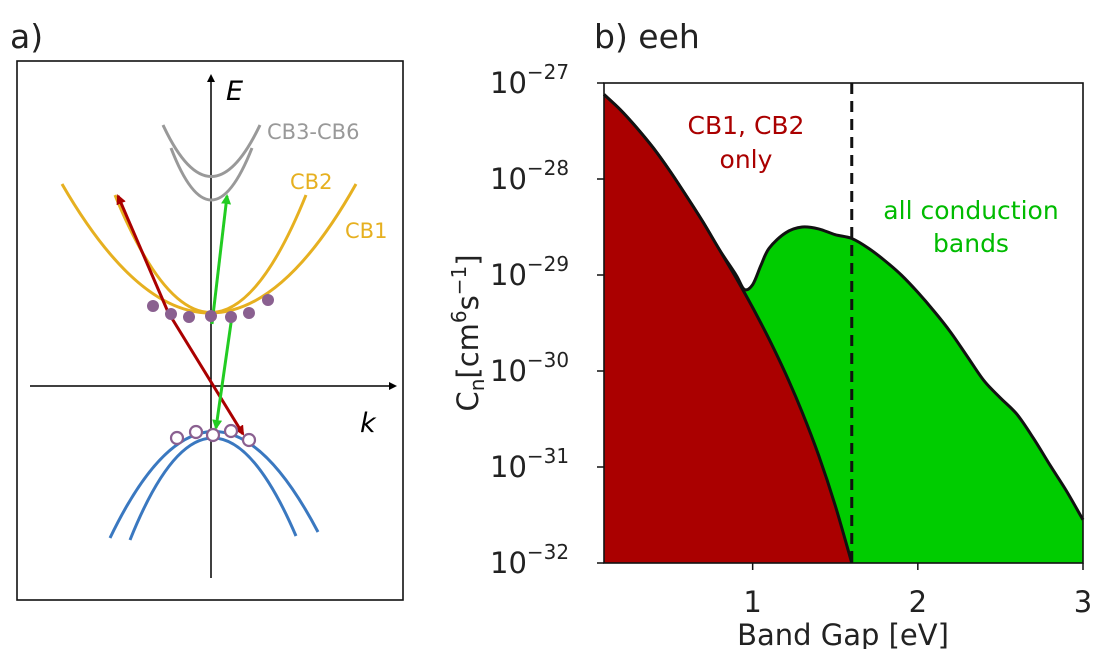  I want to click on y-tick-label: 10−27, so click(529, 80).